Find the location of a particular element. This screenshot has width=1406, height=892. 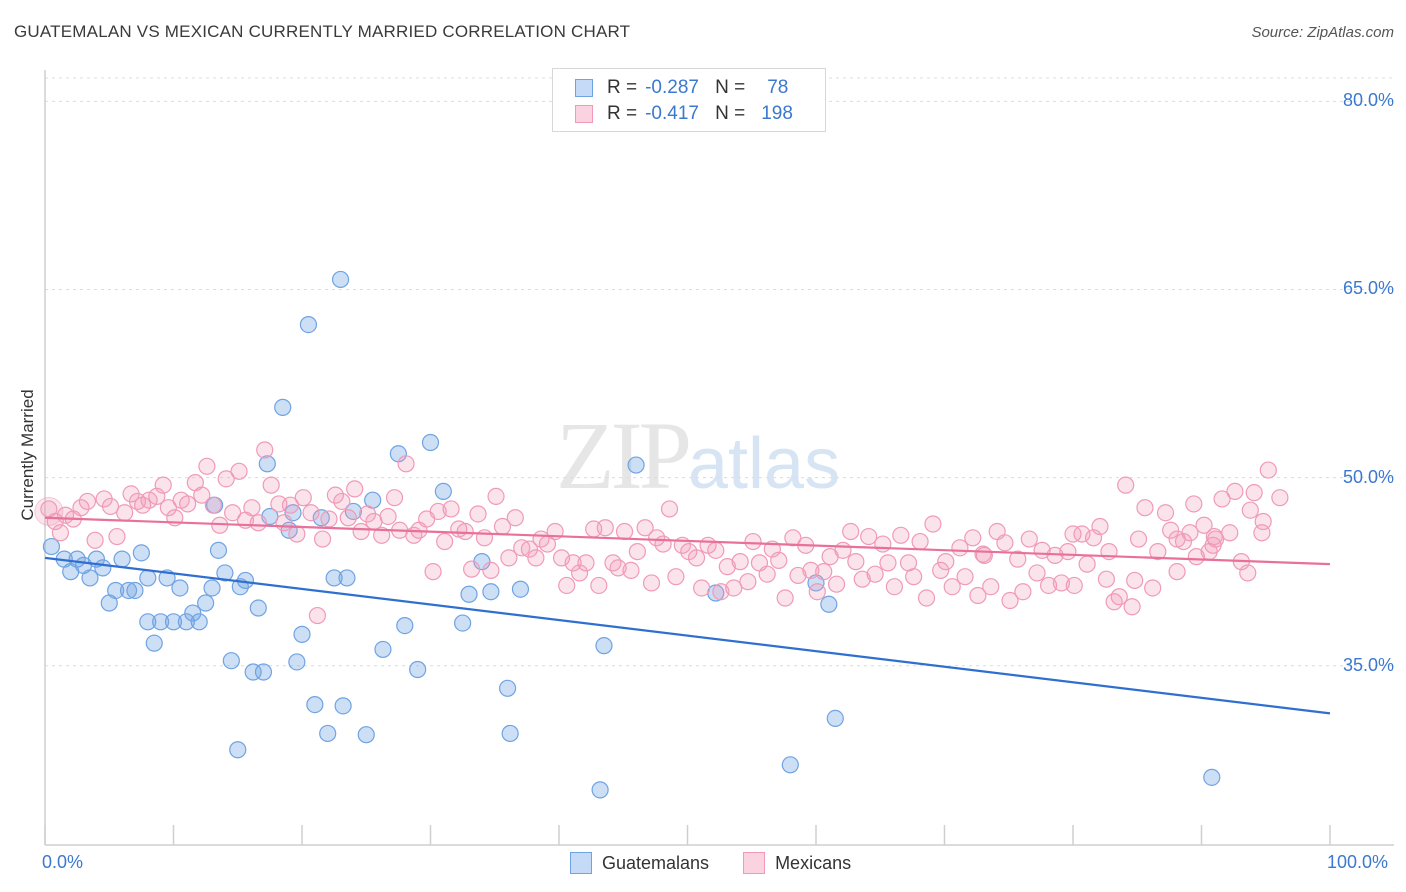

r-label: R = is located at coordinates (622, 87).